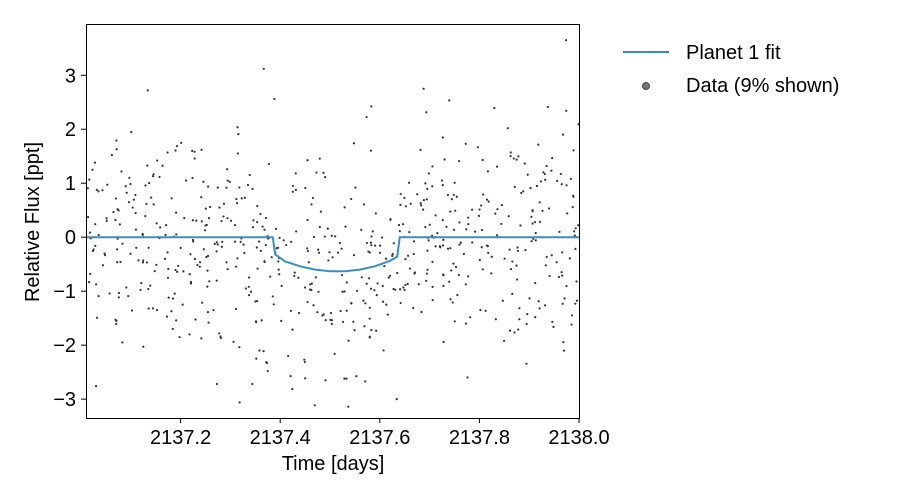  I want to click on y-tick-label: −2, so click(64, 346).